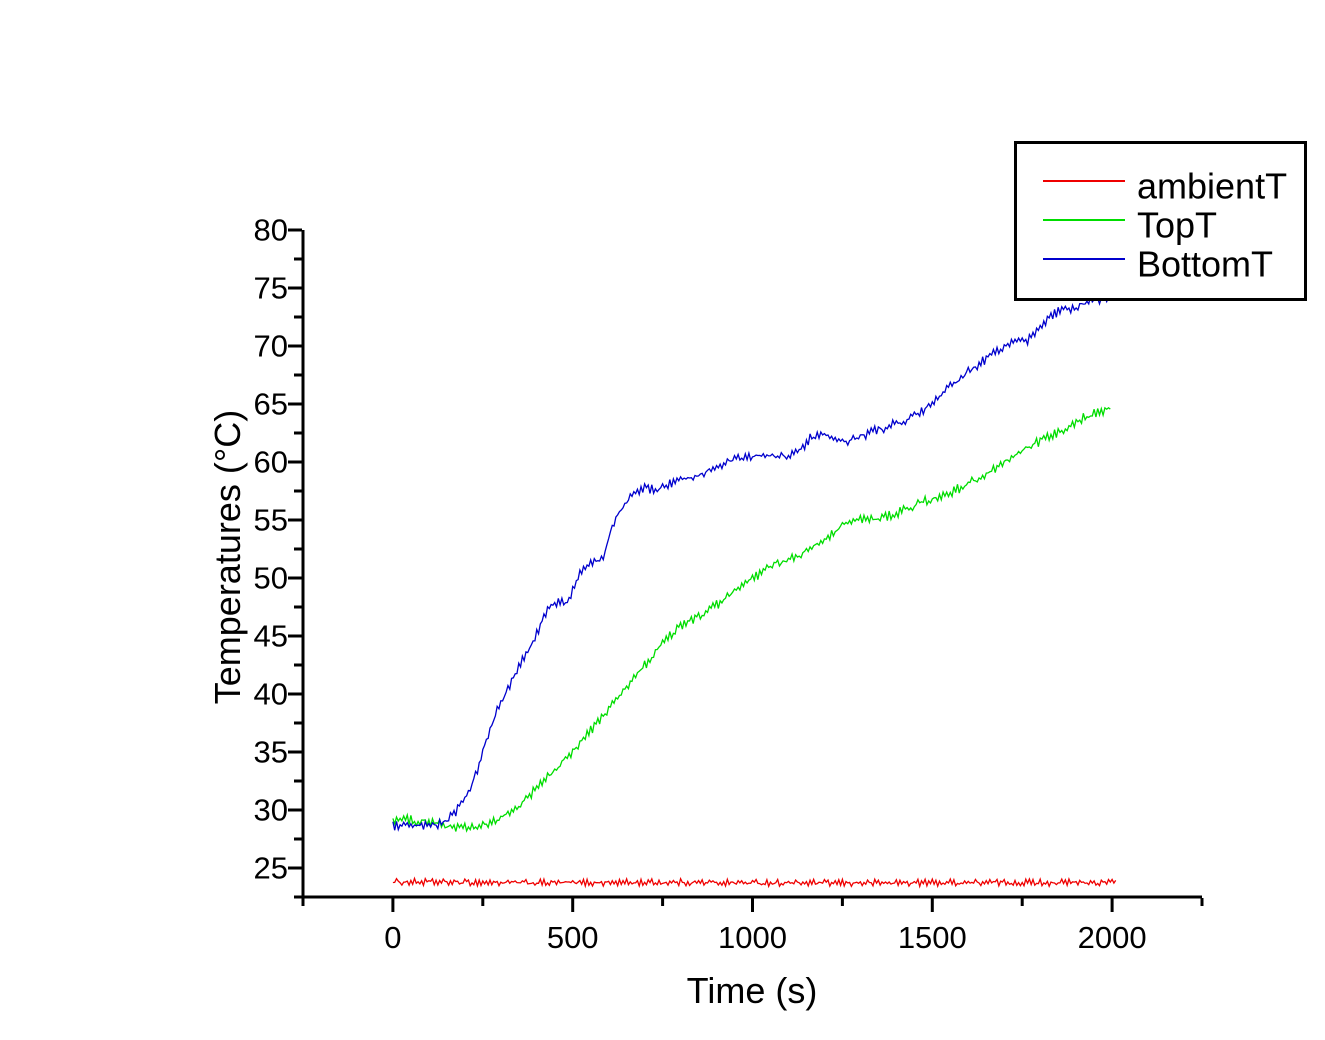  I want to click on y-tick-label: 25, so click(271, 868).